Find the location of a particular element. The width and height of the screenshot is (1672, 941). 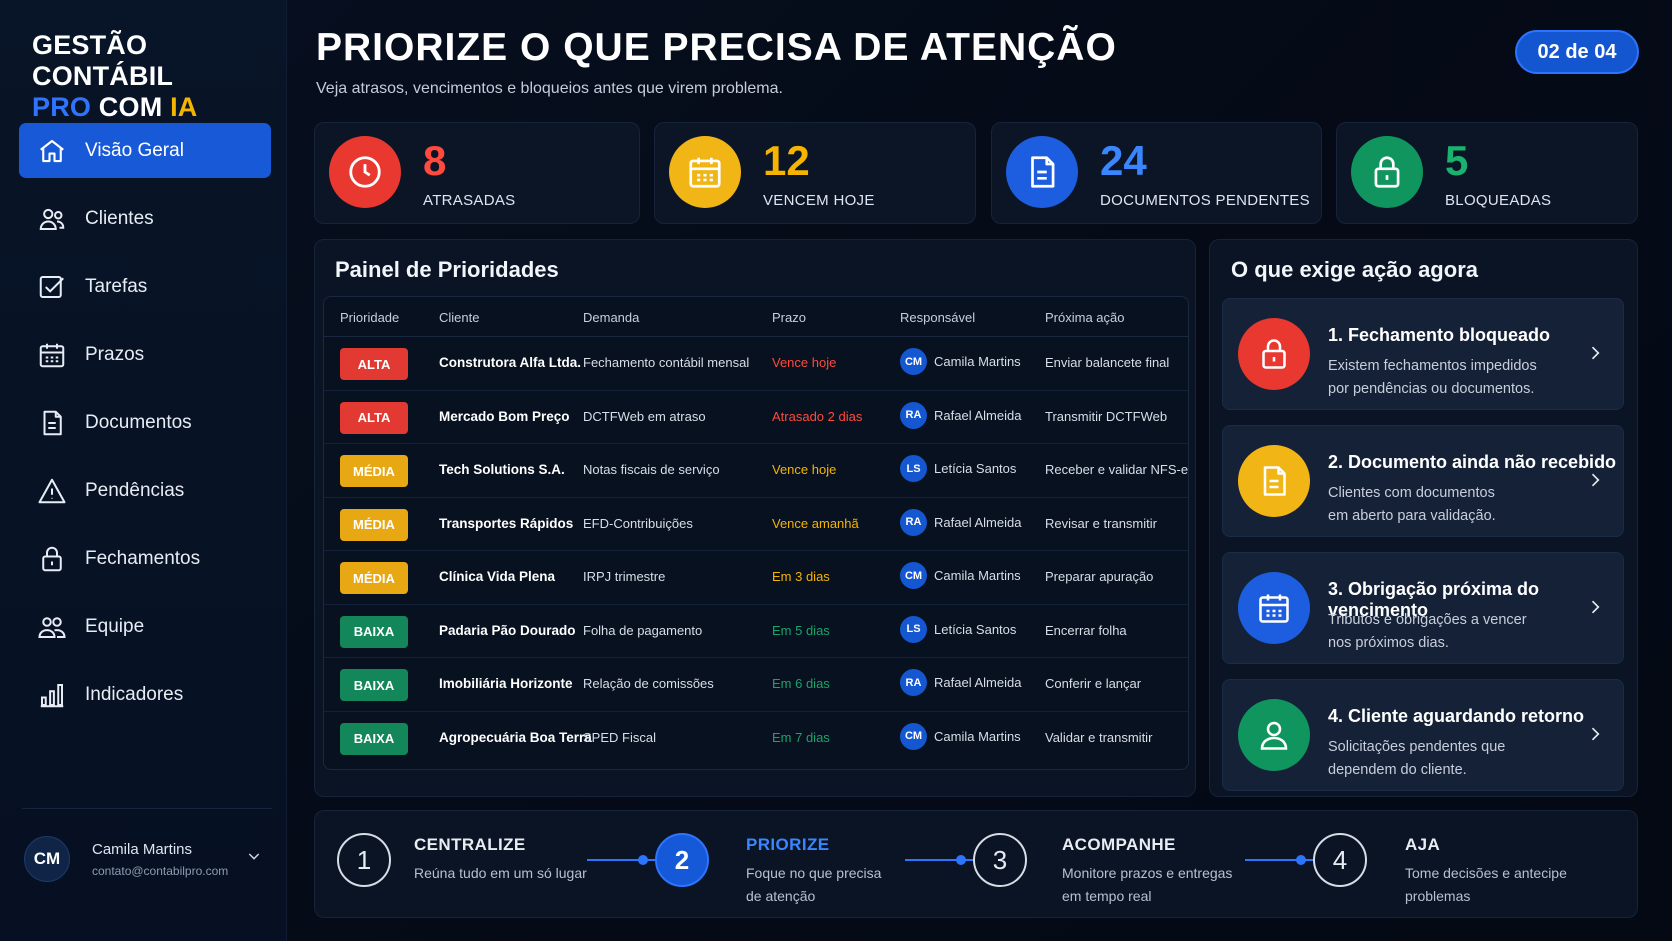

brand-ia: IA is located at coordinates (184, 107).